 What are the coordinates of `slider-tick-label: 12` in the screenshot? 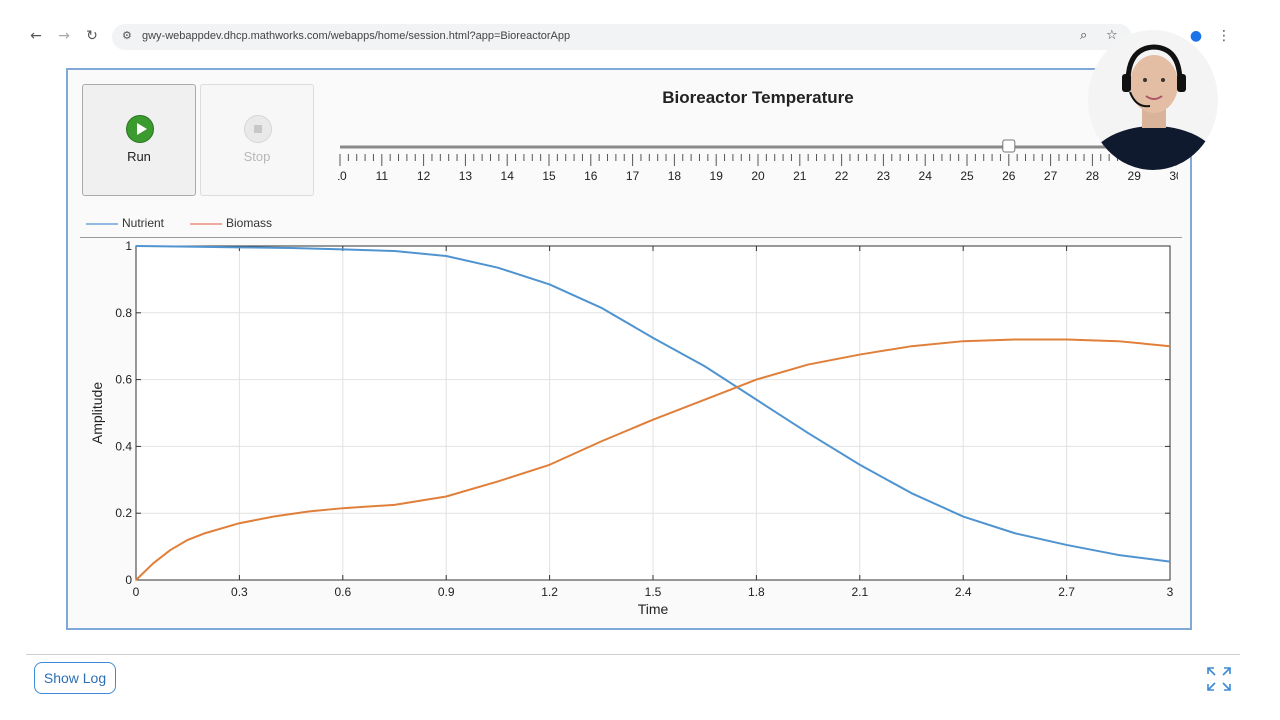 It's located at (424, 176).